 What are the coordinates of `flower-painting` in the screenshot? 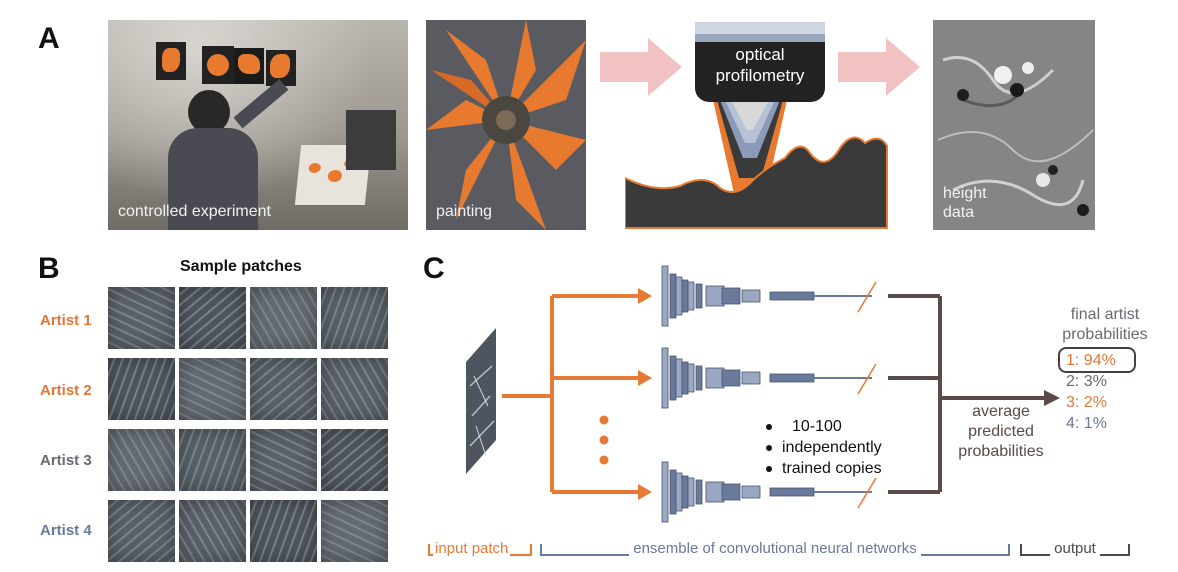 It's located at (506, 125).